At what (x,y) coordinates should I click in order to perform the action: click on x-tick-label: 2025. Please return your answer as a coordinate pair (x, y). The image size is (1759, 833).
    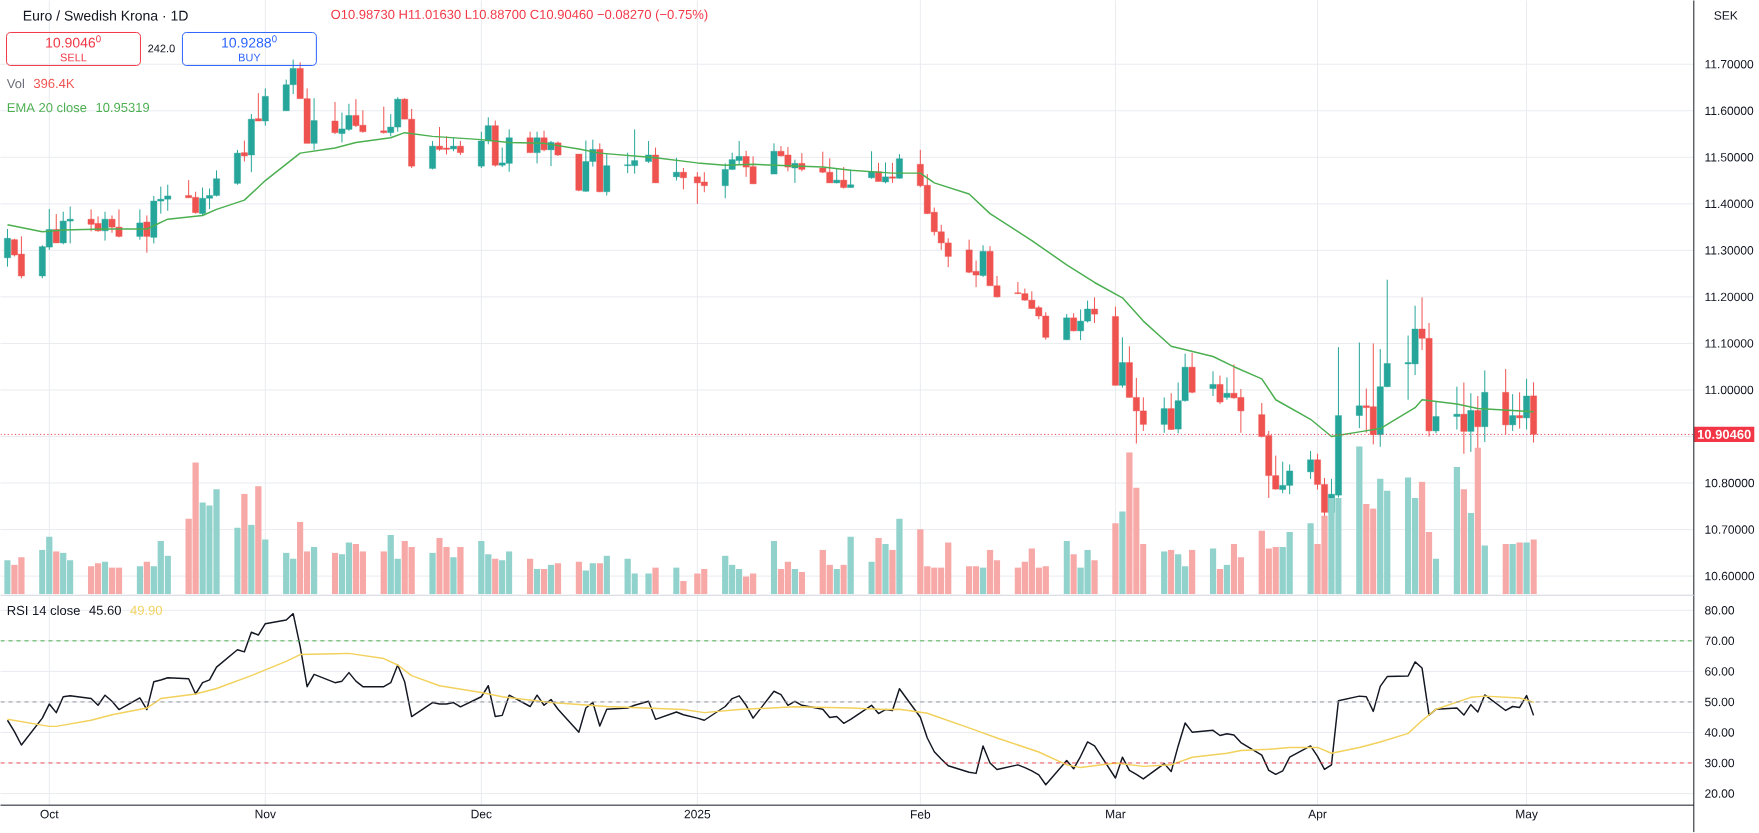
    Looking at the image, I should click on (697, 814).